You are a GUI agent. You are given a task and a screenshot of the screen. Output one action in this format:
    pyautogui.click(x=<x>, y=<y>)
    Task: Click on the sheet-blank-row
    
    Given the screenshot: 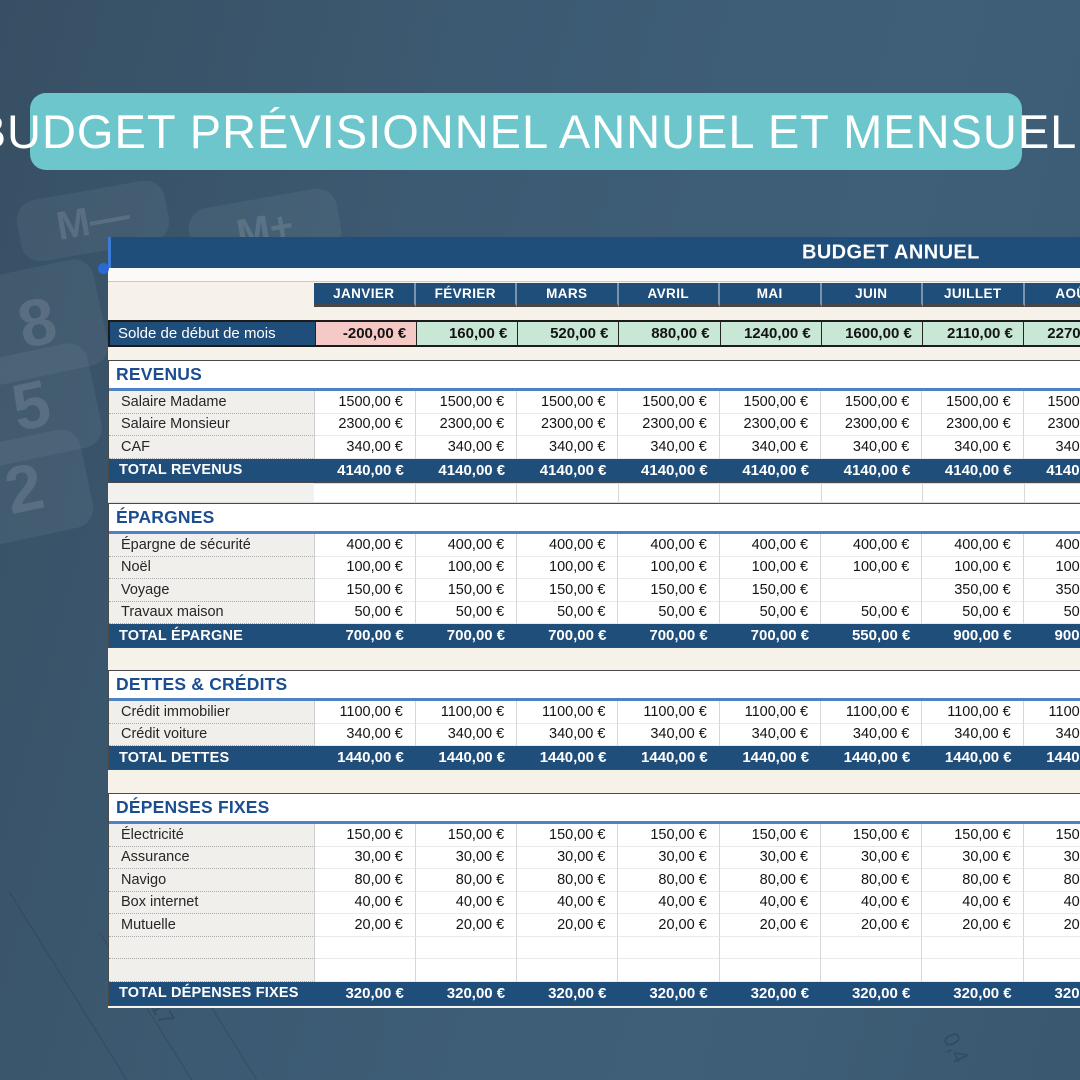 What is the action you would take?
    pyautogui.click(x=594, y=275)
    